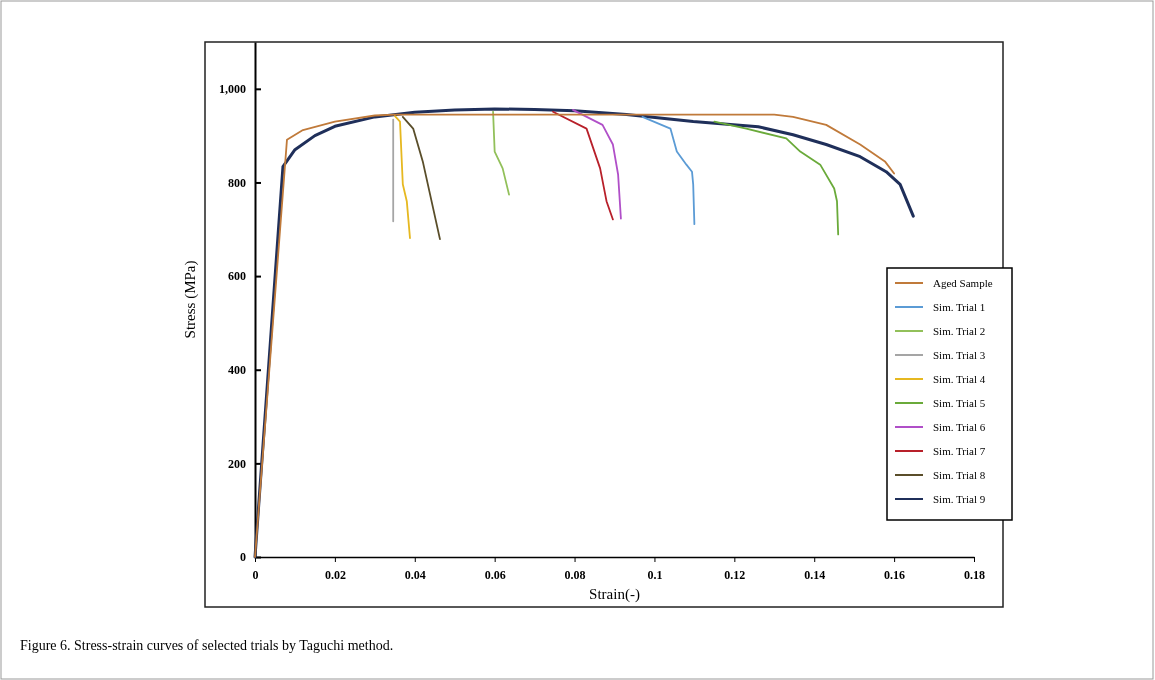  Describe the element at coordinates (974, 575) in the screenshot. I see `x-tick-label: 0.18` at that location.